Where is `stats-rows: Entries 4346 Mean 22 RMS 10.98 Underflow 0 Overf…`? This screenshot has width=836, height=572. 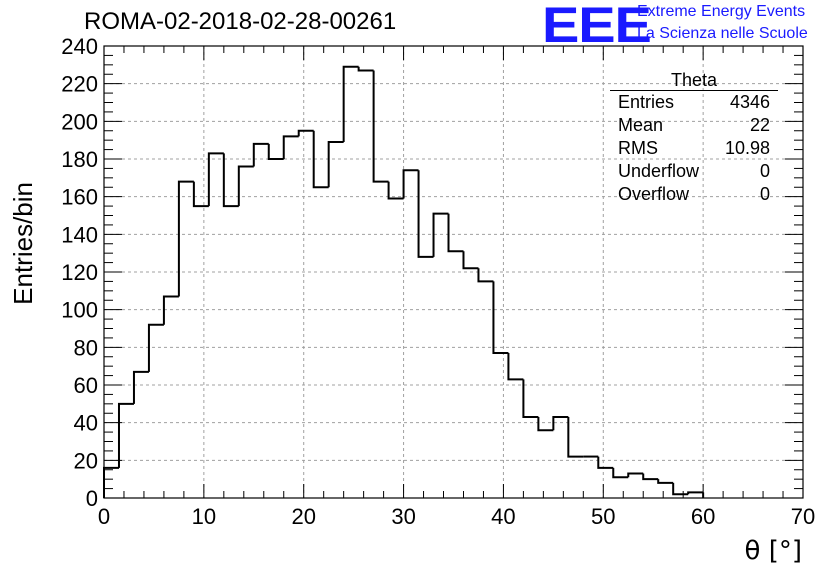
stats-rows: Entries 4346 Mean 22 RMS 10.98 Underflow 0 Overf… is located at coordinates (694, 148).